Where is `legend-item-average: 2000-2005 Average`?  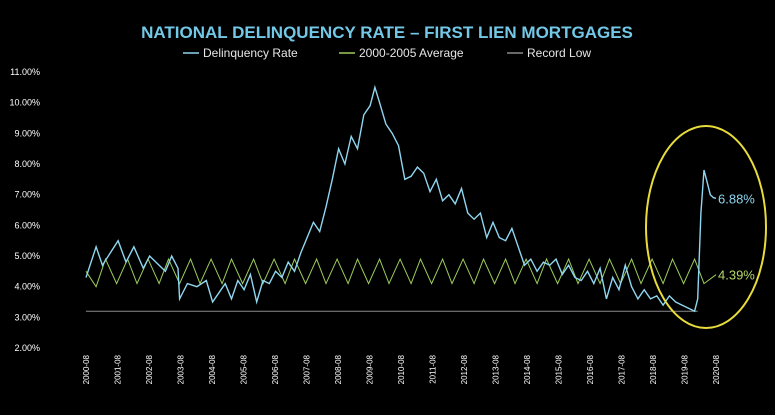 legend-item-average: 2000-2005 Average is located at coordinates (401, 53).